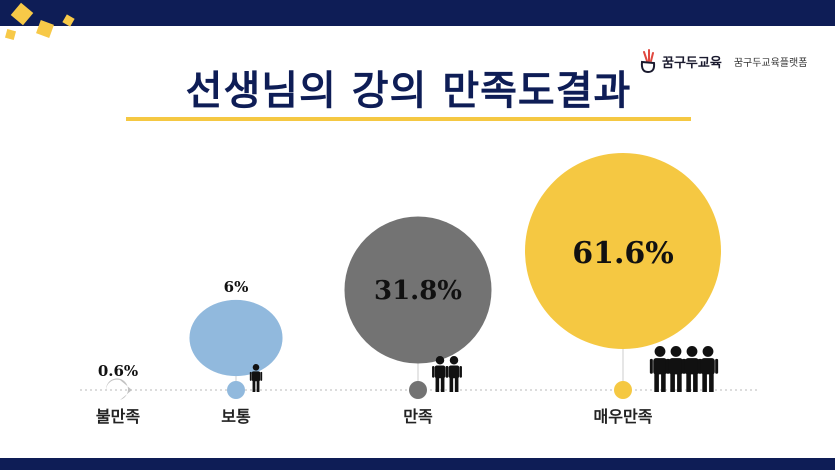 Image resolution: width=835 pixels, height=470 pixels. Describe the element at coordinates (770, 63) in the screenshot. I see `logo-subtitle: 꿈구두교육플랫폼` at that location.